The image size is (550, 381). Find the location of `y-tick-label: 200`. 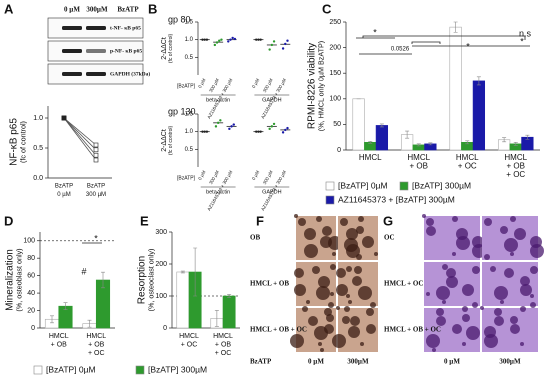

y-tick-label: 200 is located at coordinates (335, 47).